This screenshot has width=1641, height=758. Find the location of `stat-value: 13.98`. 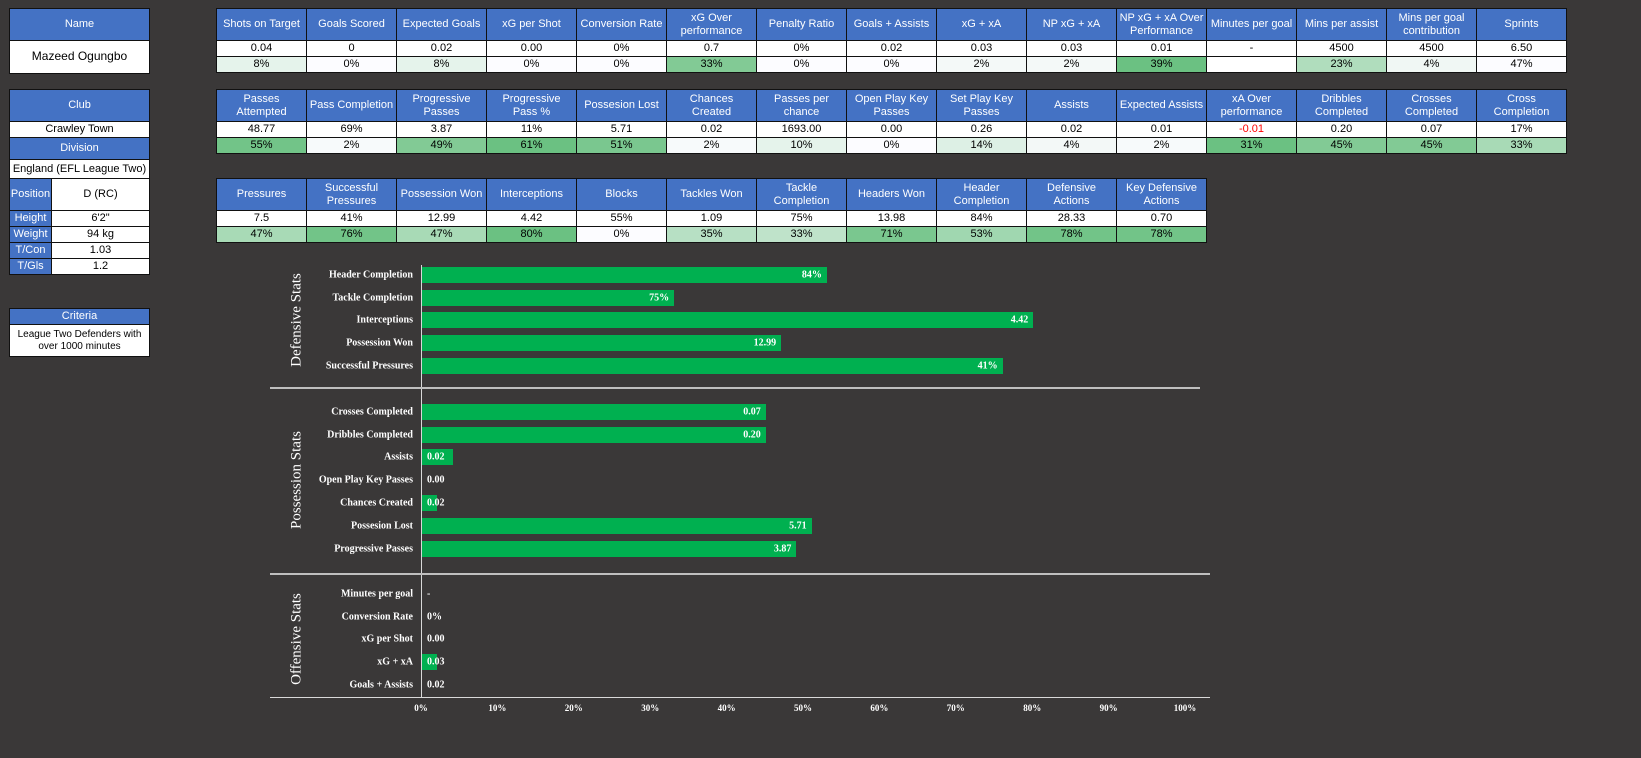

stat-value: 13.98 is located at coordinates (891, 218).